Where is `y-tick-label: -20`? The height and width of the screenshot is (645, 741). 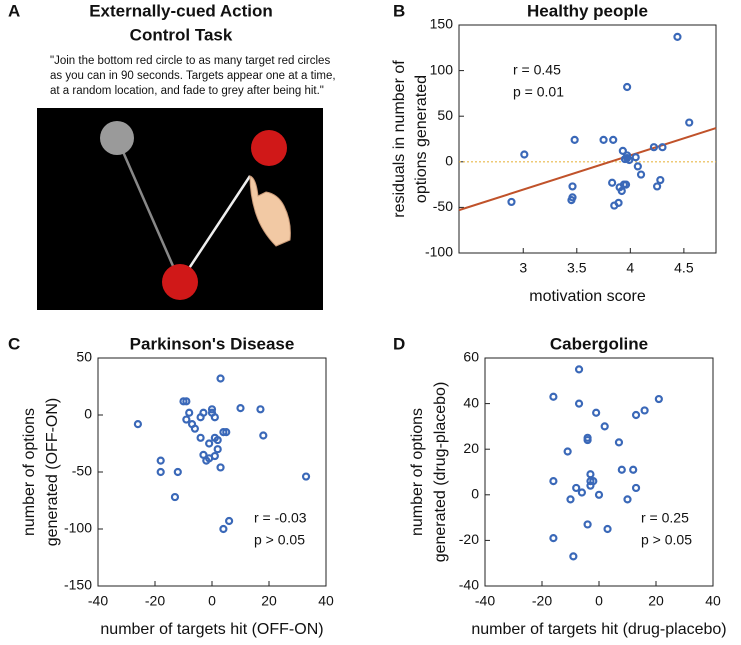 y-tick-label: -20 is located at coordinates (469, 539).